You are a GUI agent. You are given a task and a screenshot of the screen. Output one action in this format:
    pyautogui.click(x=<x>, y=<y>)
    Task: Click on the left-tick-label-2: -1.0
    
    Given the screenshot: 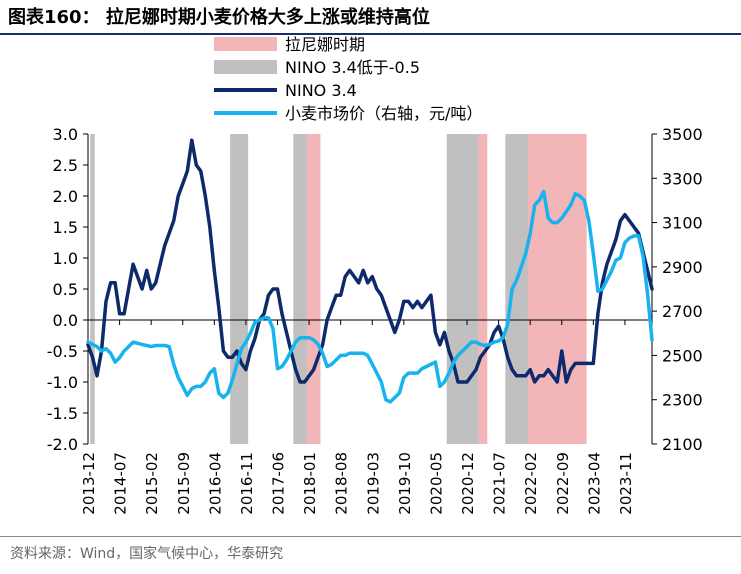 What is the action you would take?
    pyautogui.click(x=62, y=382)
    